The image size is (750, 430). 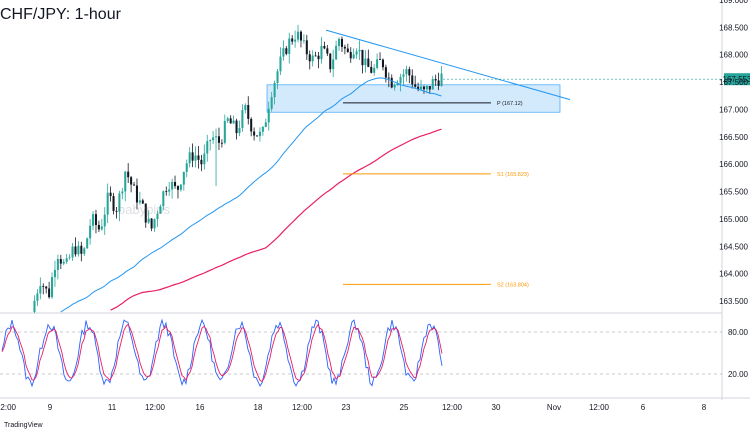 What do you see at coordinates (448, 65) in the screenshot?
I see `descending-trendline` at bounding box center [448, 65].